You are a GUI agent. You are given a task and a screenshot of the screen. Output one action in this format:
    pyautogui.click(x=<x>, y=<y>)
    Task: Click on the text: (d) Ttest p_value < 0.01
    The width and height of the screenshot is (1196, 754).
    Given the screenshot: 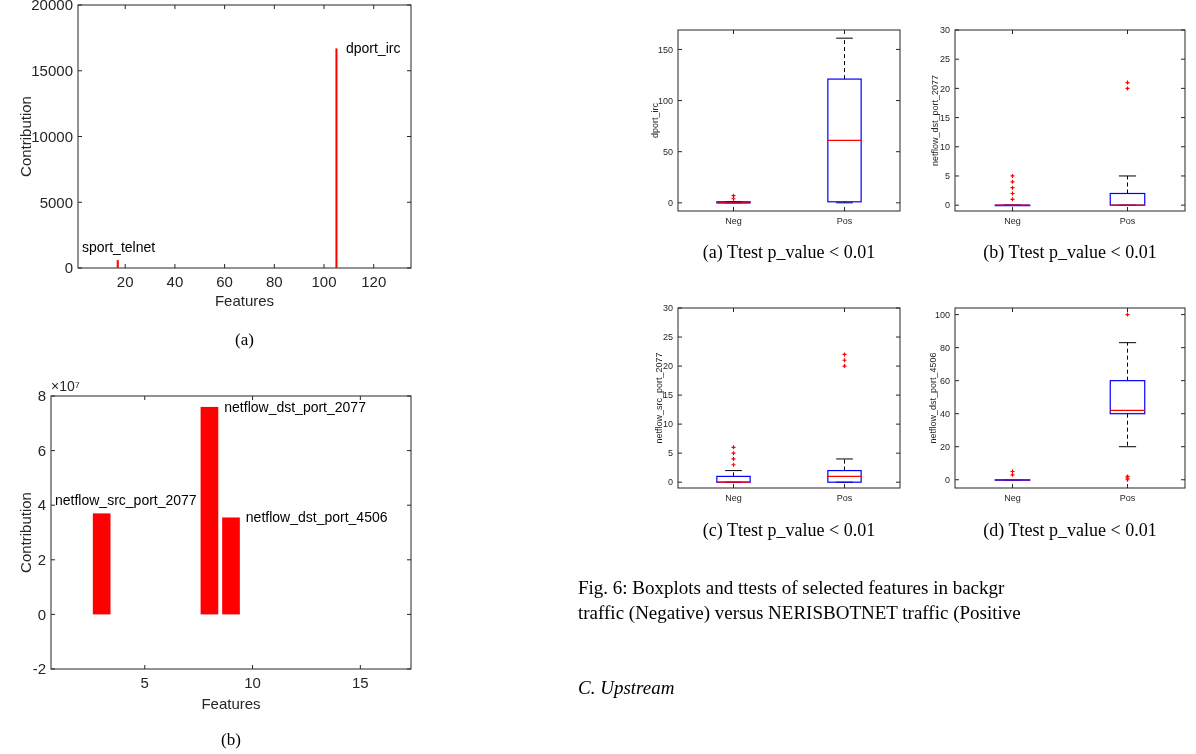 What is the action you would take?
    pyautogui.click(x=1070, y=530)
    